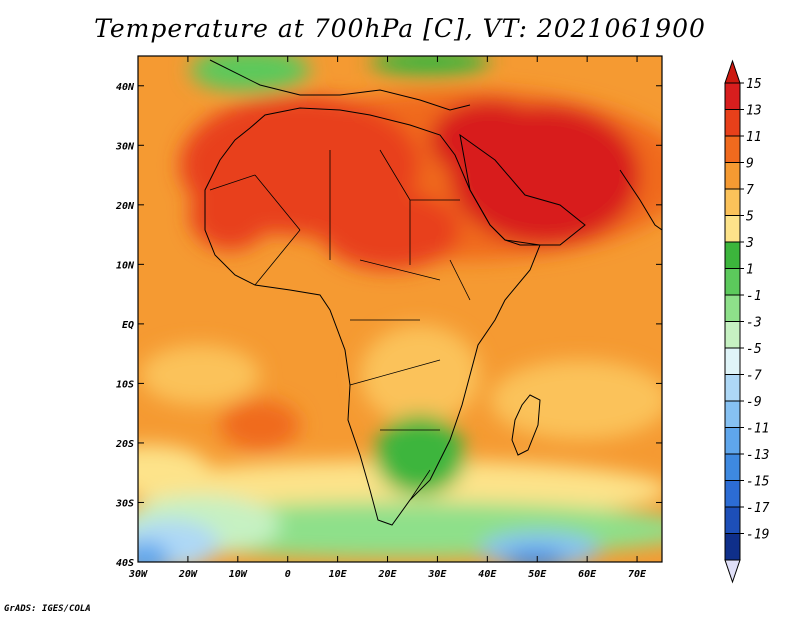 The image size is (800, 618). What do you see at coordinates (238, 574) in the screenshot?
I see `x-tick-label: 10W` at bounding box center [238, 574].